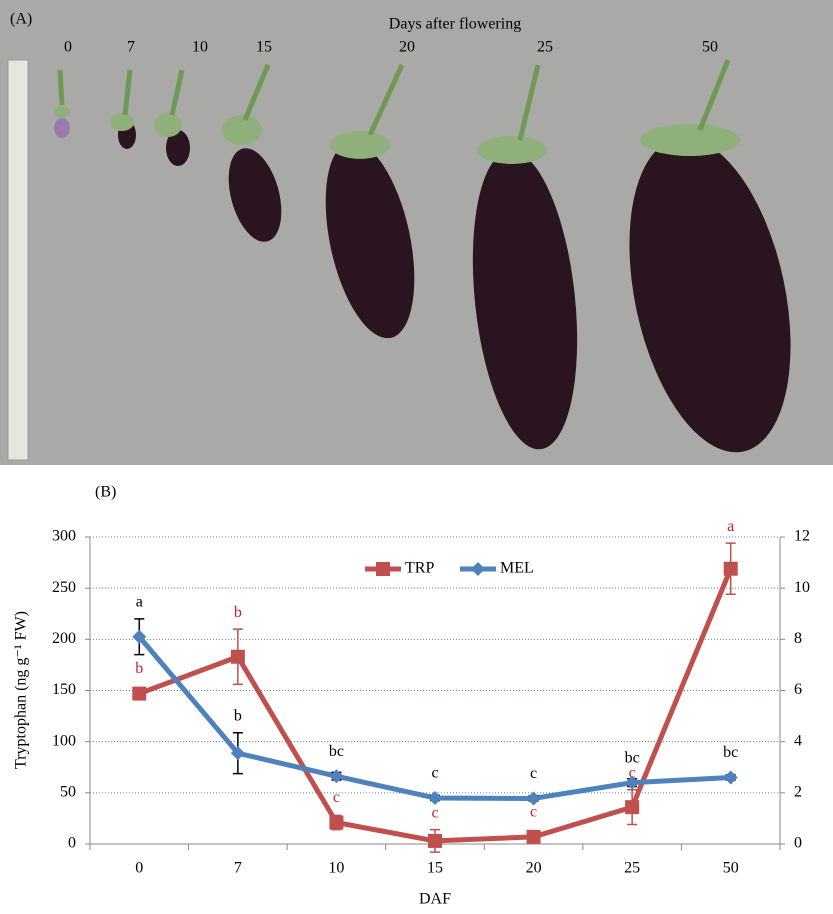 This screenshot has width=833, height=914. I want to click on x-tick-label: 15, so click(435, 868).